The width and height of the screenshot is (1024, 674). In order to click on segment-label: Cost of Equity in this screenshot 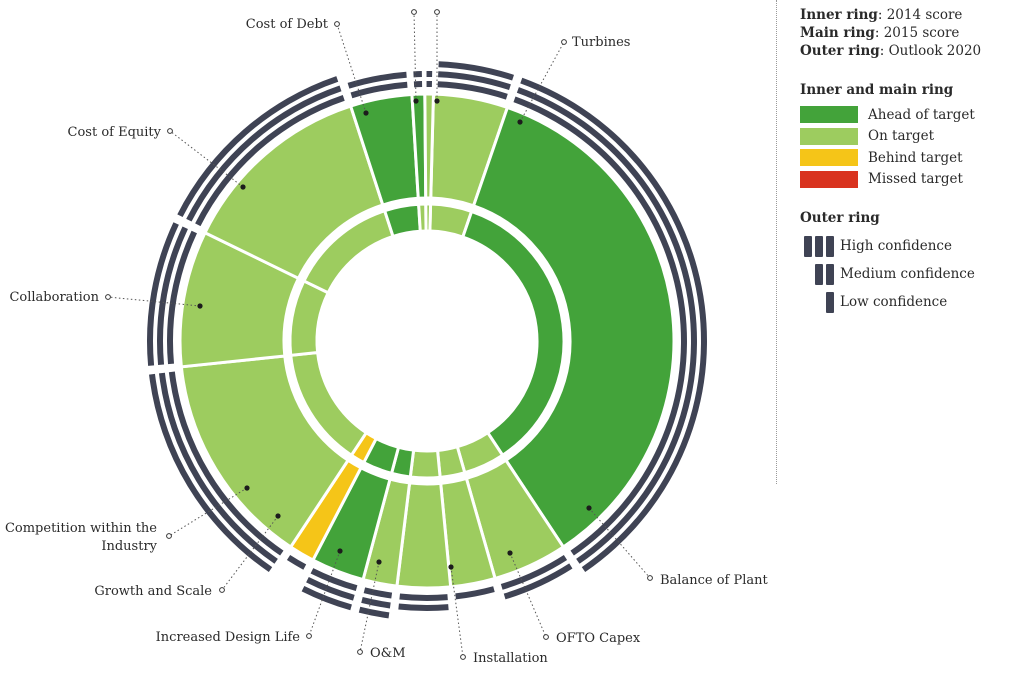, I will do `click(115, 132)`.